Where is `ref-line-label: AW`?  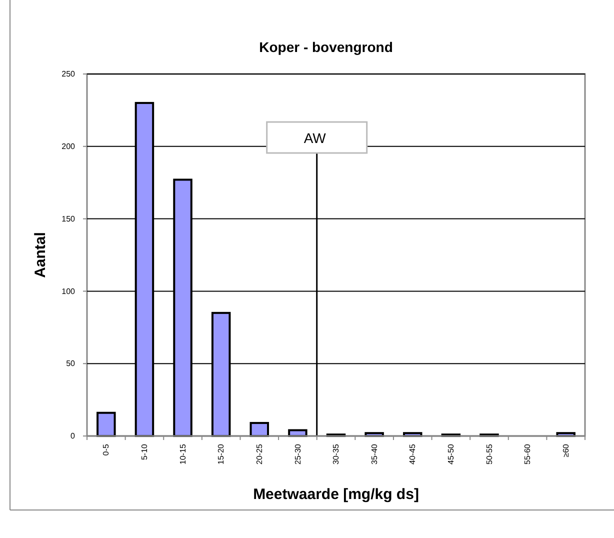
ref-line-label: AW is located at coordinates (315, 138).